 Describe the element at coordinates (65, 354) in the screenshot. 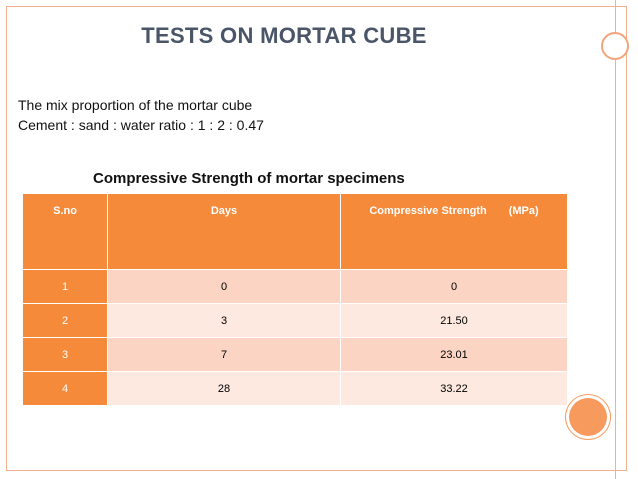

I see `cell-sno: 3` at that location.